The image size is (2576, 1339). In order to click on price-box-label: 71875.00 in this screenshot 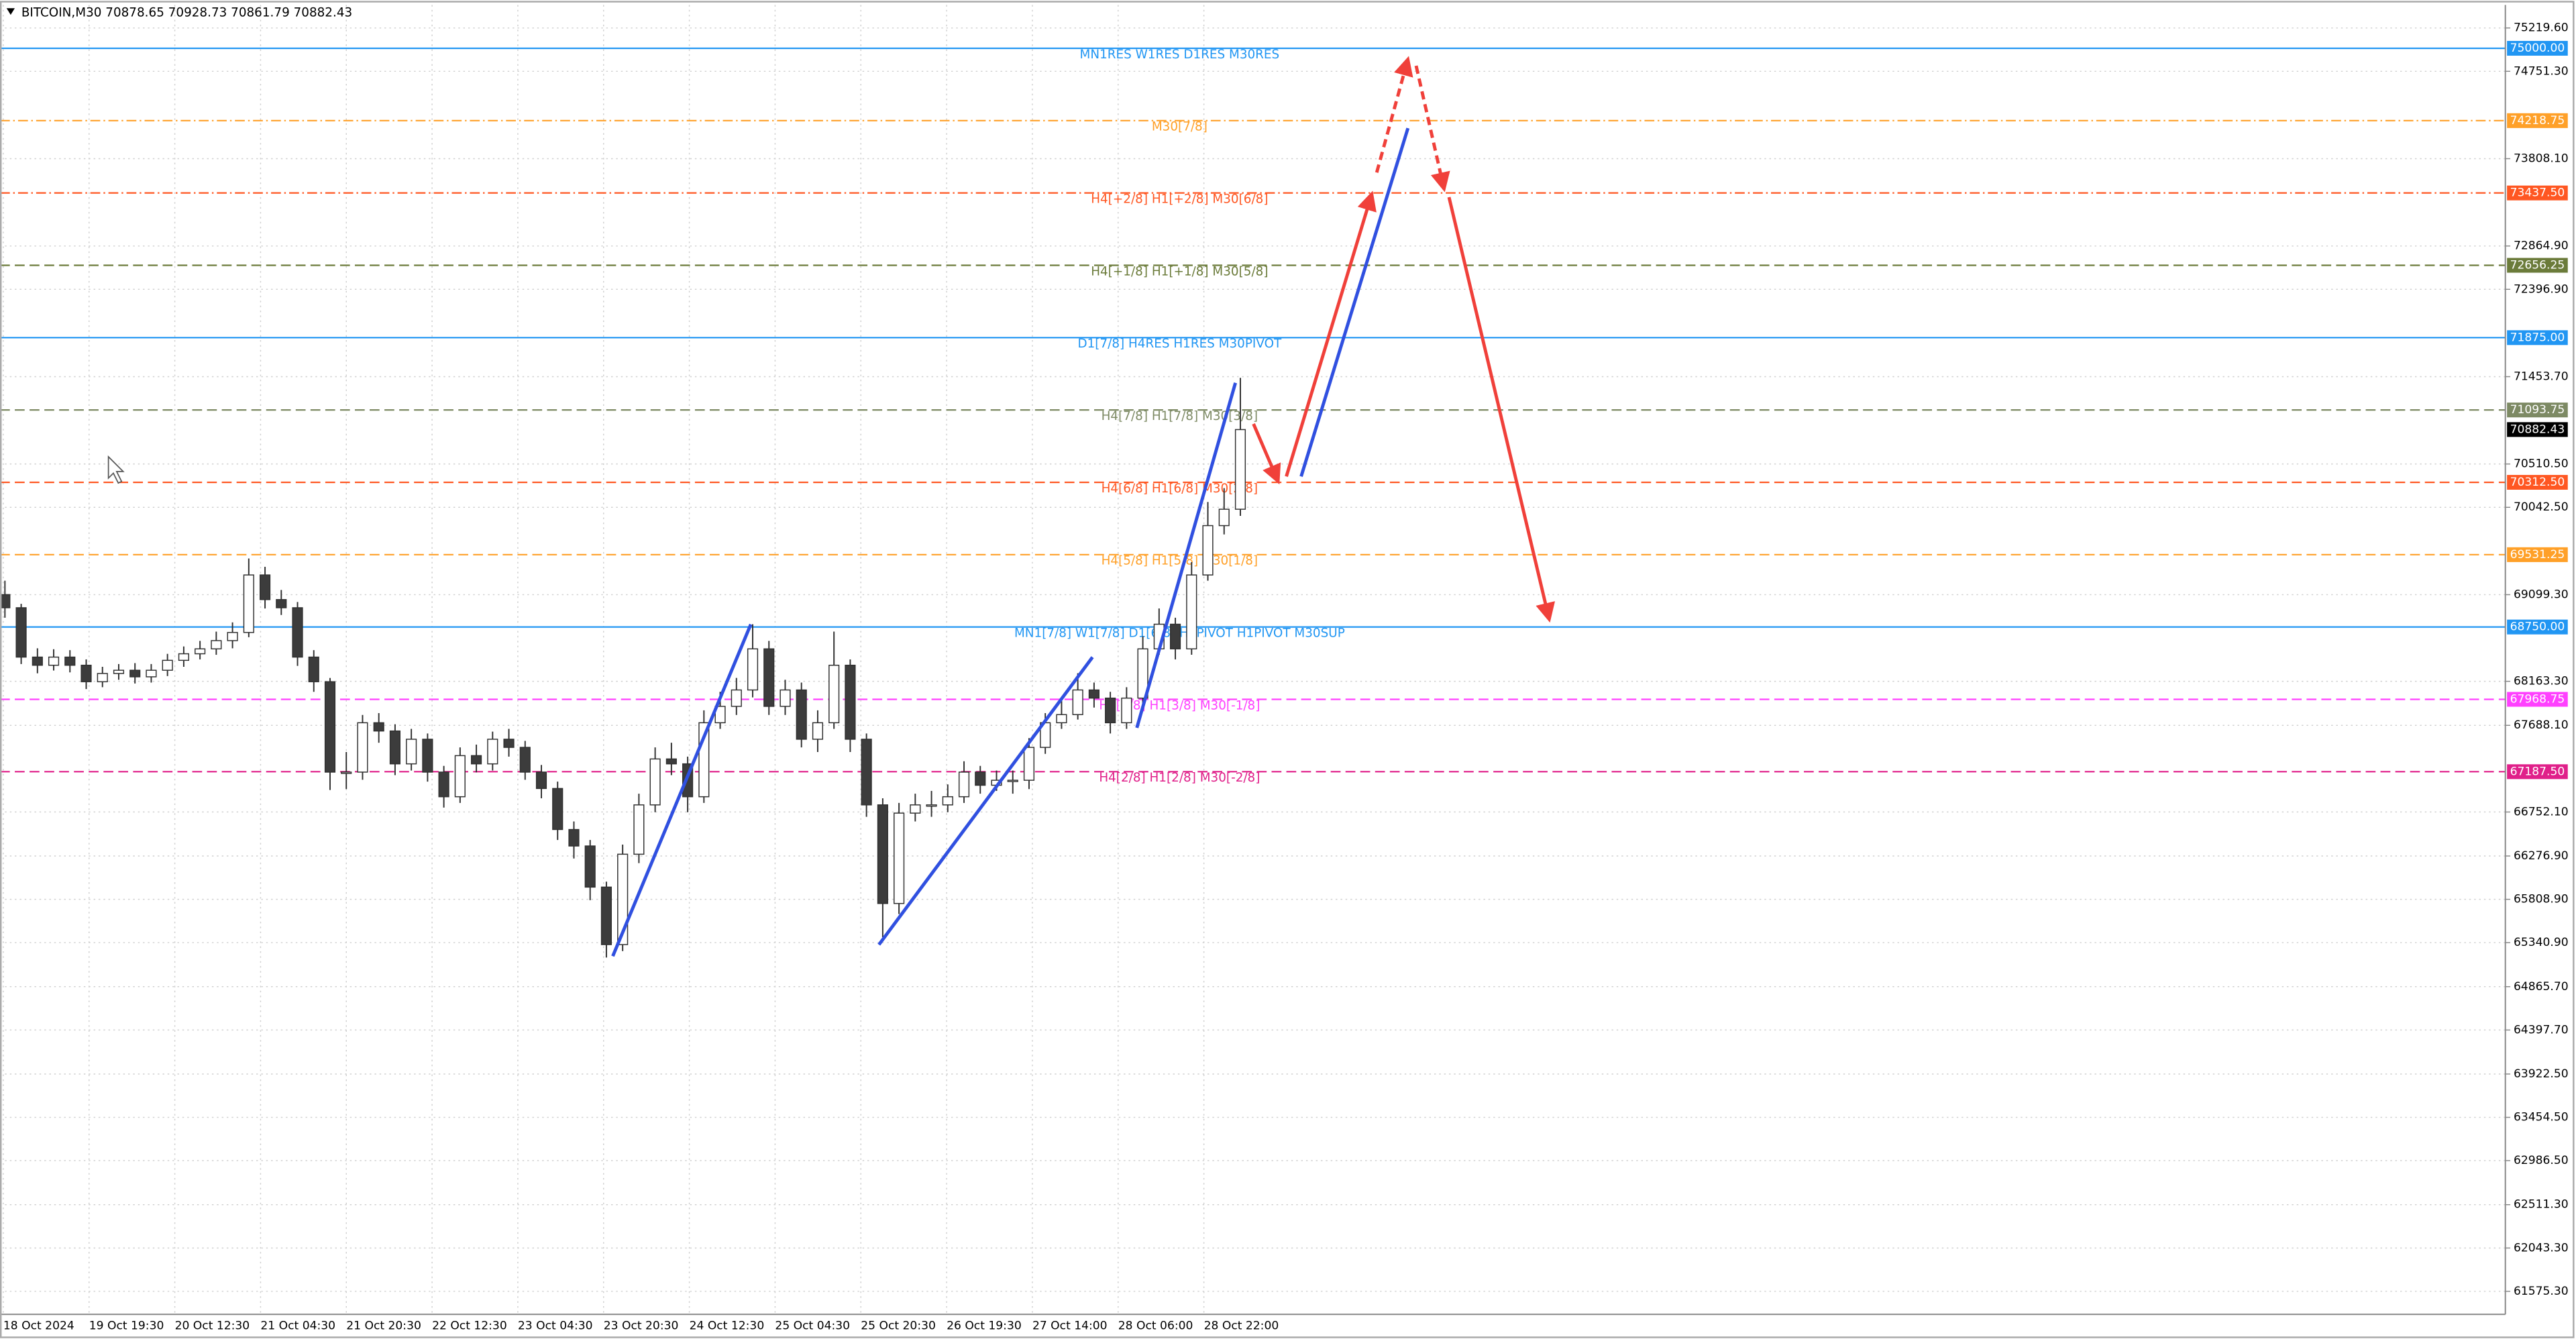, I will do `click(2537, 337)`.